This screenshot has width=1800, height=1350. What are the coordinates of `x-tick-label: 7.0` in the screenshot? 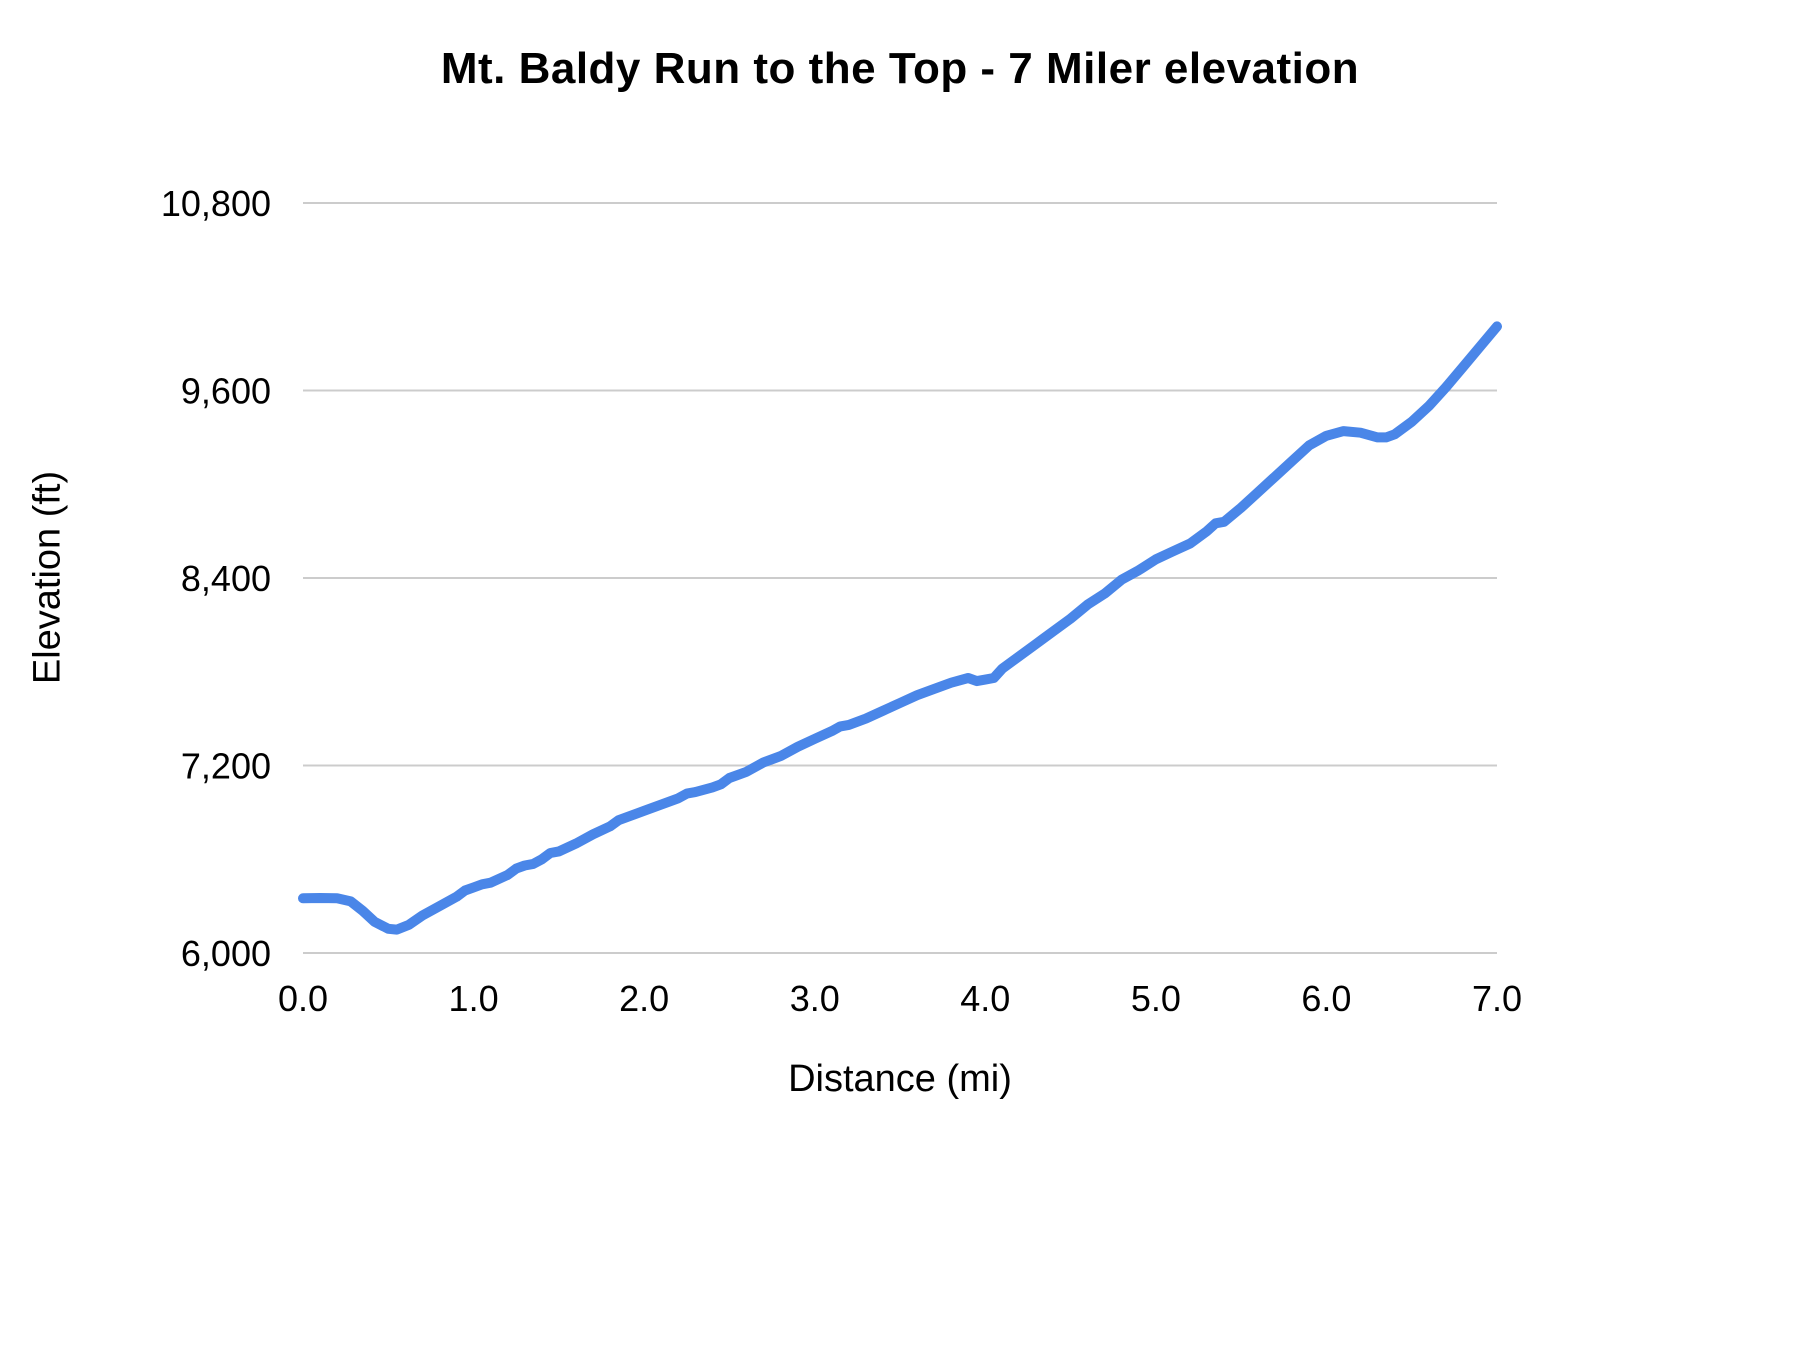 It's located at (1497, 998).